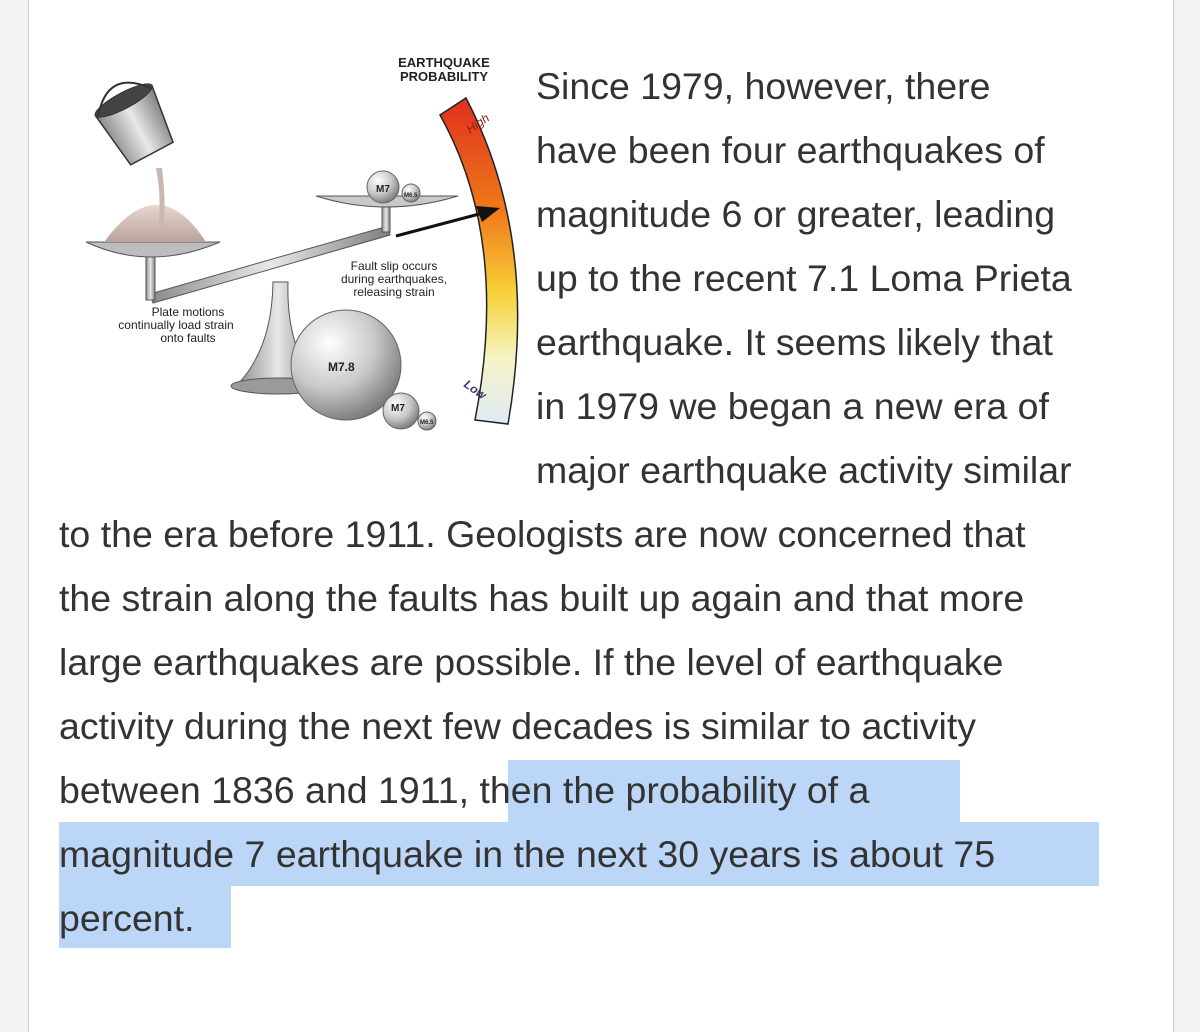 The height and width of the screenshot is (1032, 1200). I want to click on big-ball-m78, so click(346, 365).